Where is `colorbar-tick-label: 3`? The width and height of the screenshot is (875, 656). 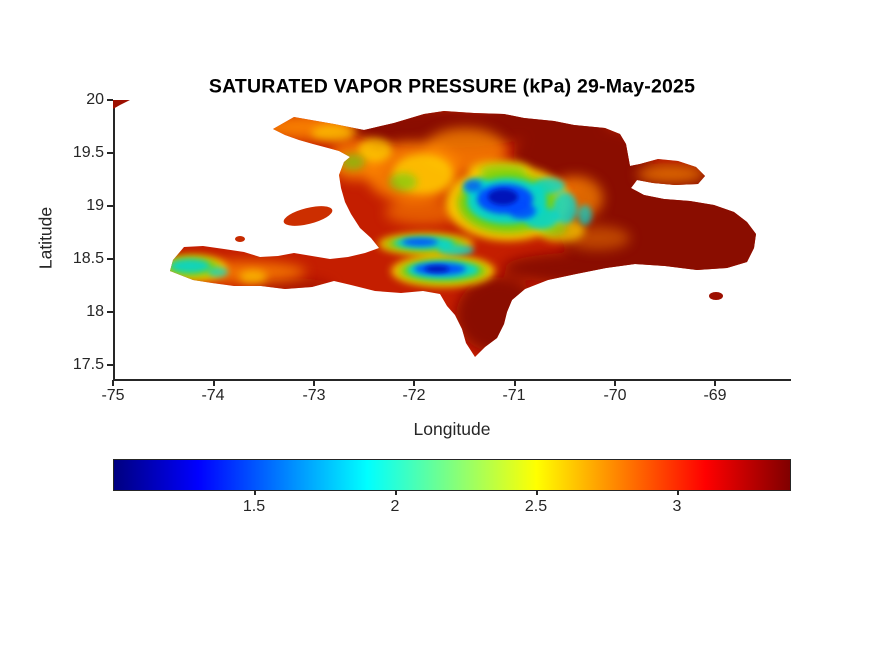 colorbar-tick-label: 3 is located at coordinates (677, 506).